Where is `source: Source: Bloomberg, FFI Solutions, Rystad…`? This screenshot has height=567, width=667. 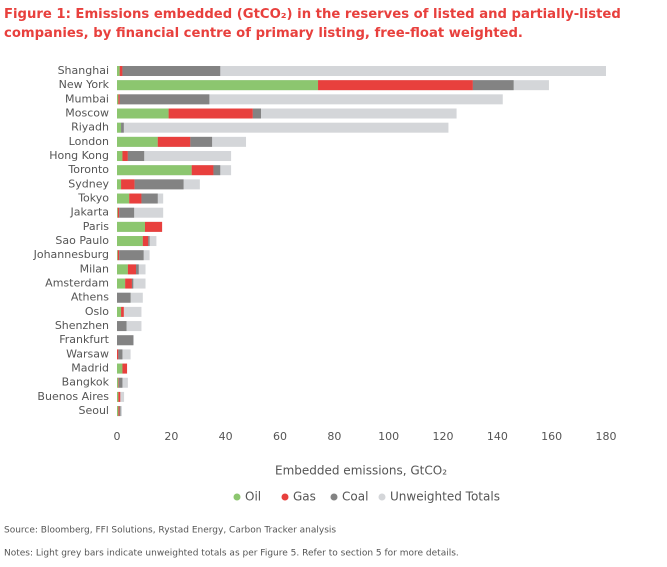 source: Source: Bloomberg, FFI Solutions, Rystad… is located at coordinates (170, 531).